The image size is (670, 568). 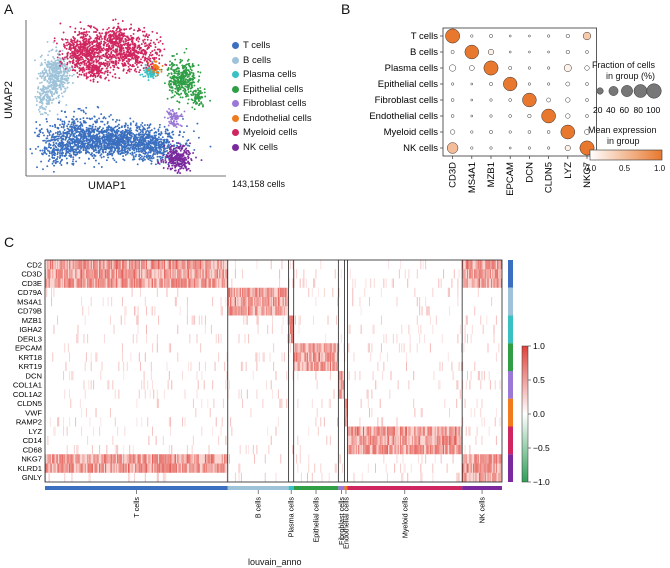 What do you see at coordinates (408, 84) in the screenshot?
I see `dotplot-row-label: Epithelial cells` at bounding box center [408, 84].